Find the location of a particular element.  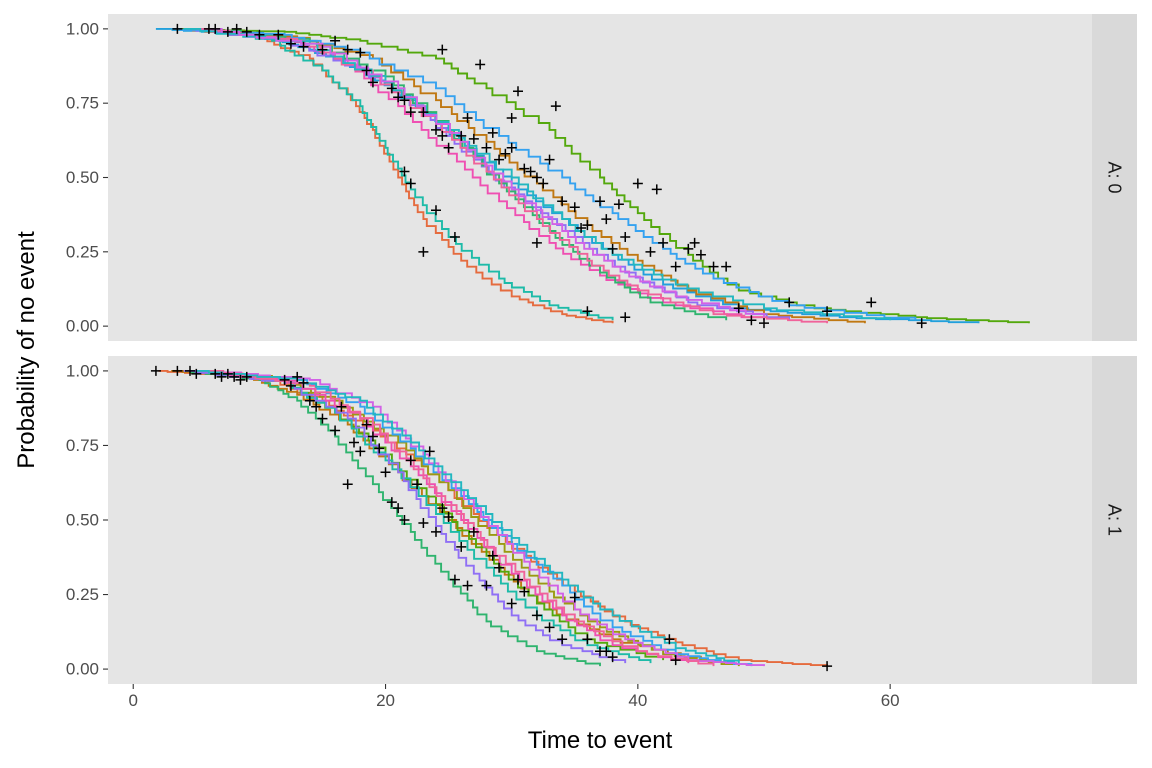

x-tick-label: 0 is located at coordinates (132, 700).